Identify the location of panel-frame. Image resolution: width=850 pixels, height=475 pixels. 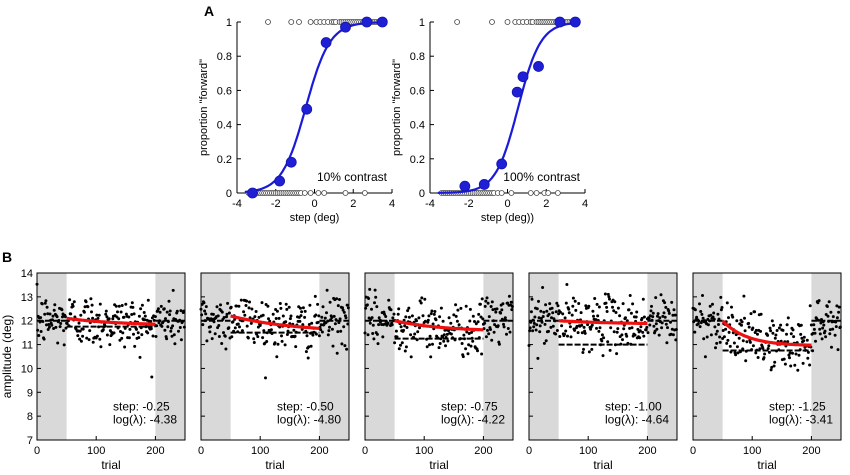
(111, 356).